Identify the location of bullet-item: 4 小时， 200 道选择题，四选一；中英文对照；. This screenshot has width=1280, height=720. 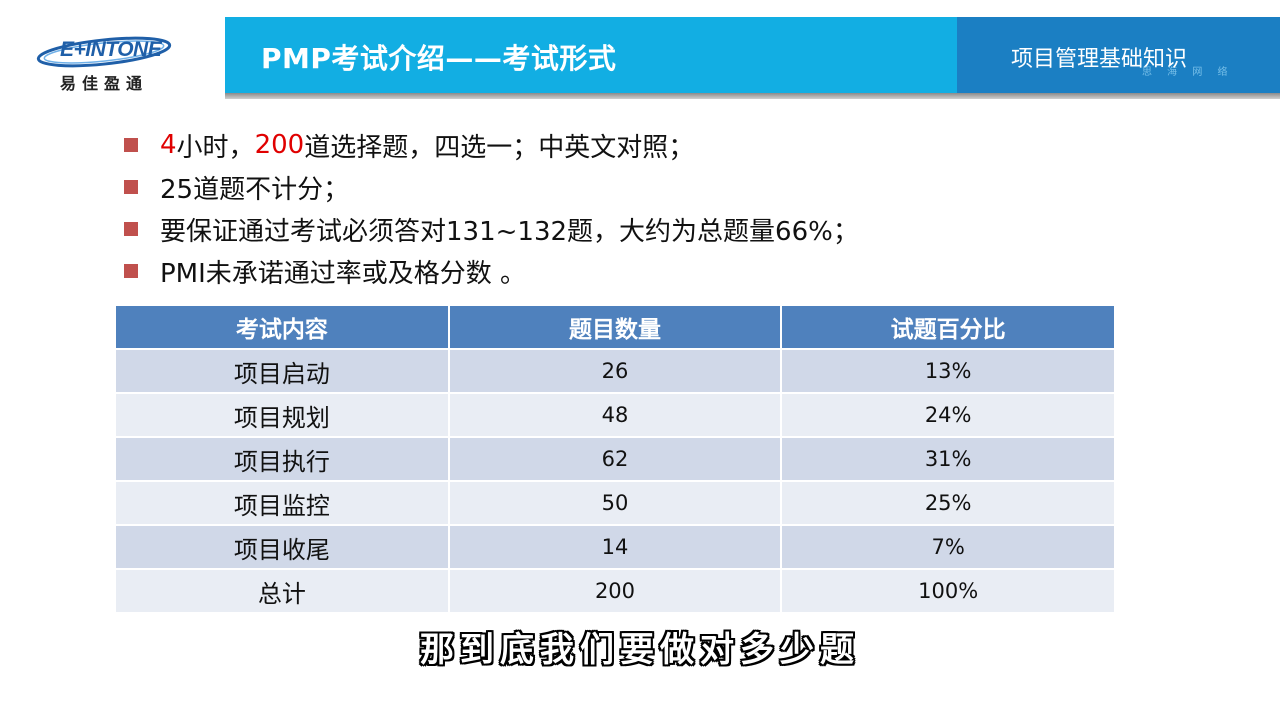
(654, 145).